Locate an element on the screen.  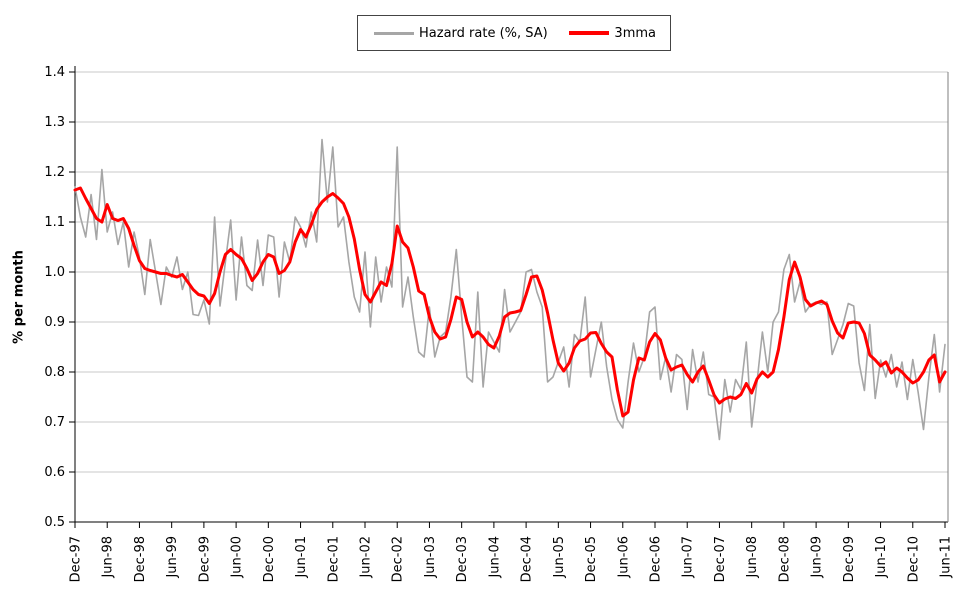
y-tick-labels: 0.5 0.6 0.7 0.8 0.9 1.0 1.1 1.2 1.3 1.4 is located at coordinates (54, 297).